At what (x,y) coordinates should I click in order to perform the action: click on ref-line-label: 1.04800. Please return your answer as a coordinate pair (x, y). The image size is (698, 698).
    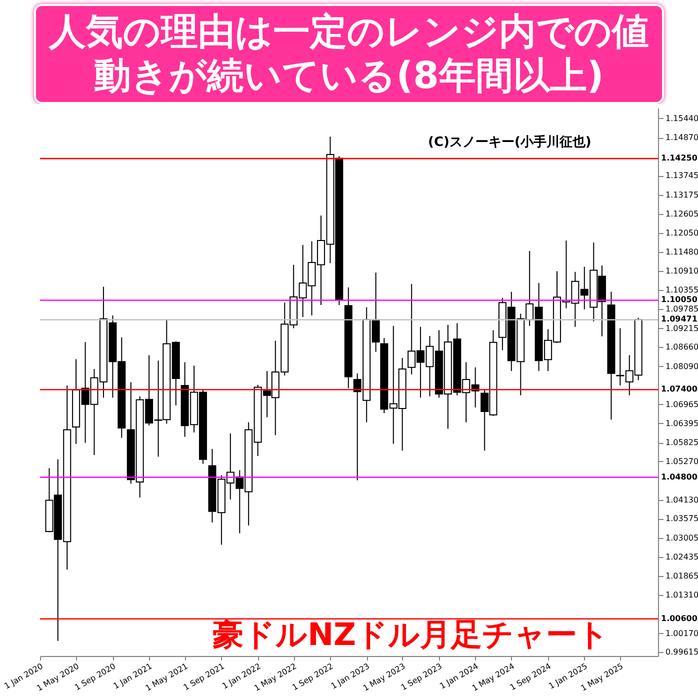
    Looking at the image, I should click on (679, 477).